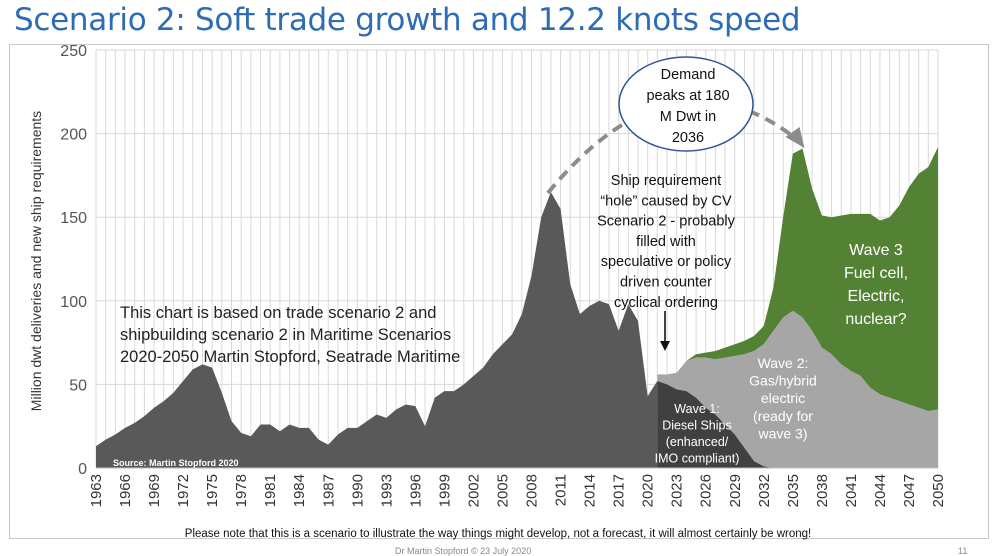 This screenshot has height=556, width=996. What do you see at coordinates (696, 409) in the screenshot?
I see `wave1-label-line: Wave 1:` at bounding box center [696, 409].